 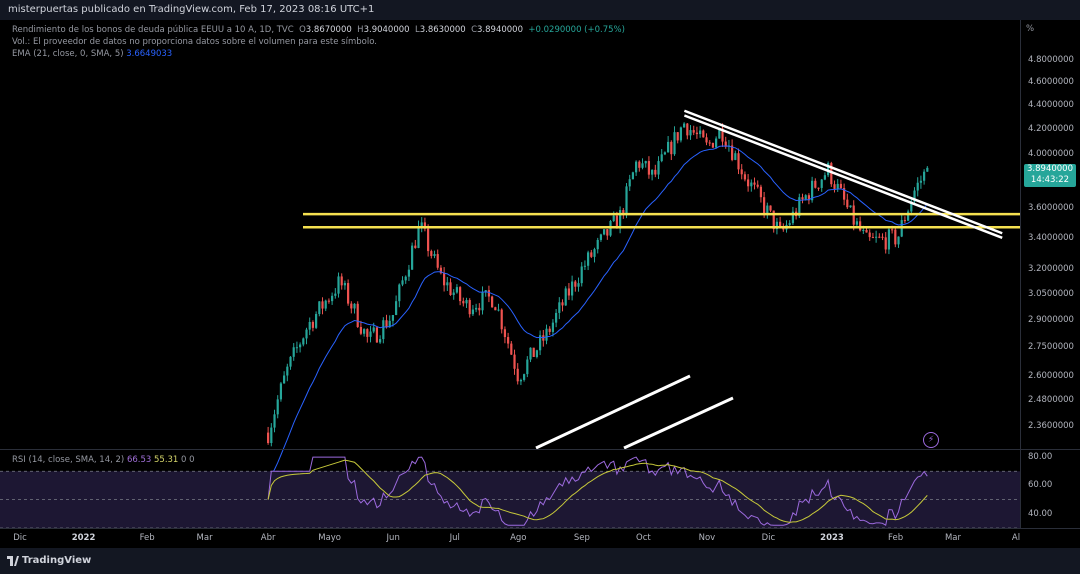 I want to click on ema-label: EMA (21, close, 0, SMA, 5), so click(x=68, y=54).